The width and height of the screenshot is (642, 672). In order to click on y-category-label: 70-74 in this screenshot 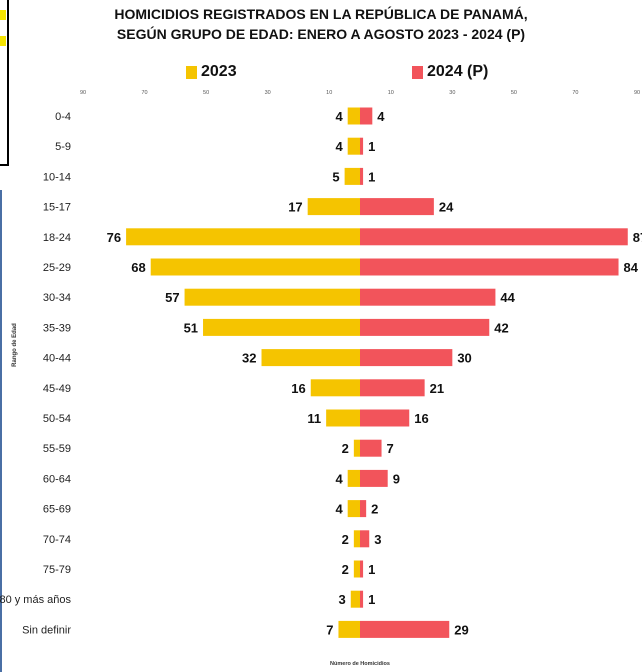, I will do `click(57, 540)`.